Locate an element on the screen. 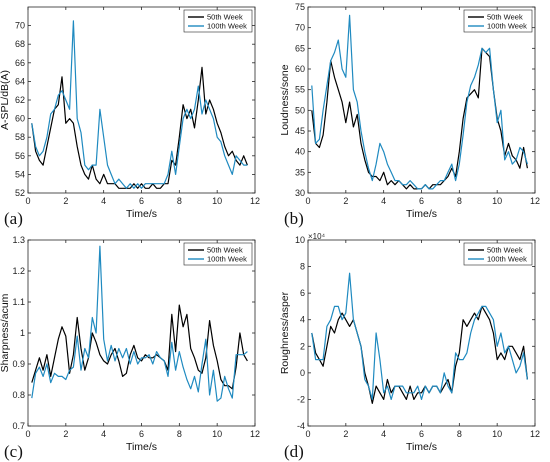  y-tick-label: 10 is located at coordinates (300, 240).